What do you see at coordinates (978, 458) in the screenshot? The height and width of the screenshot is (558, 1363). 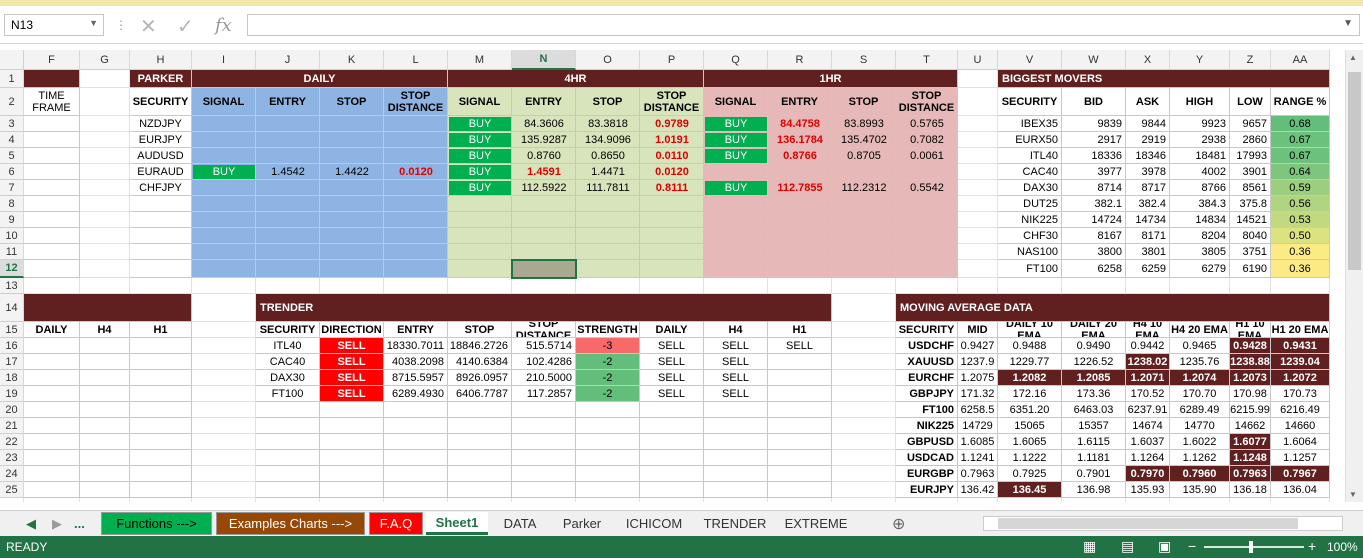 I see `ma-cell: 1.1241` at bounding box center [978, 458].